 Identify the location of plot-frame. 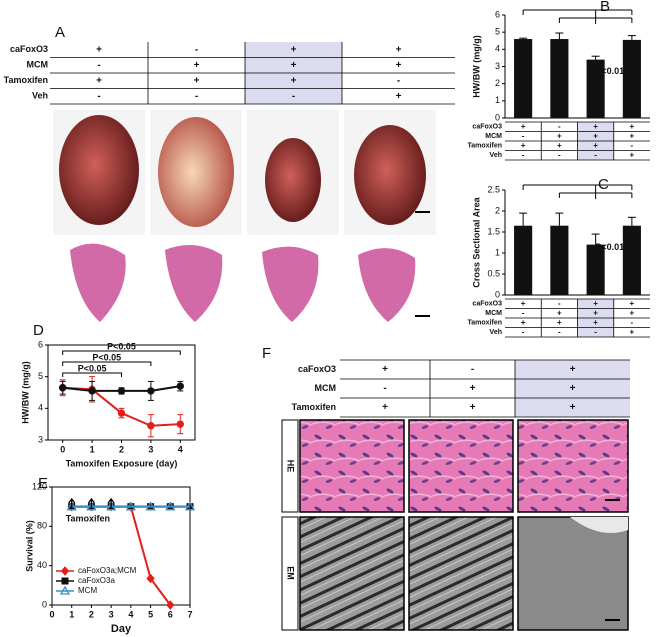
(121, 546).